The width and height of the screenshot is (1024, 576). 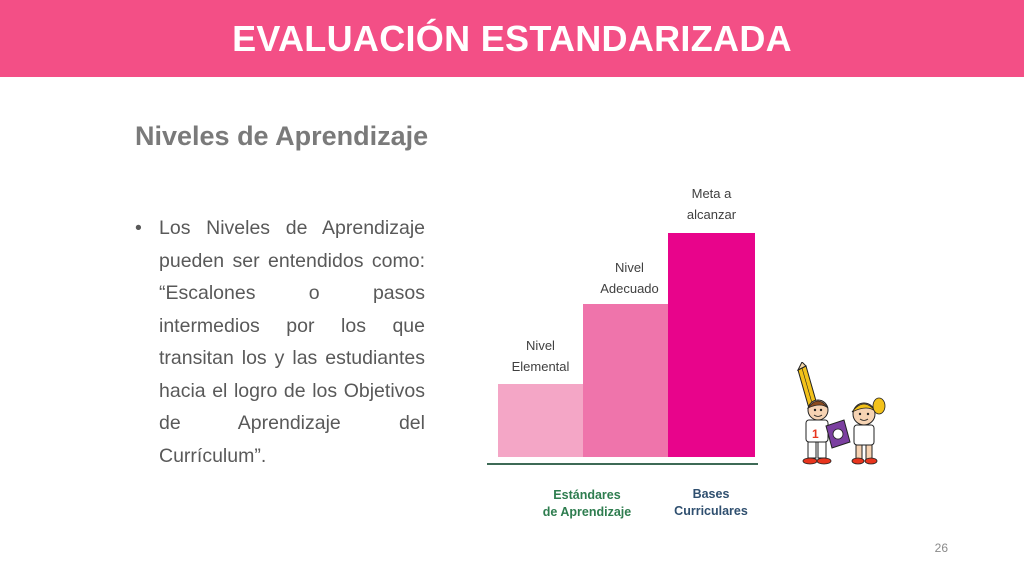 What do you see at coordinates (282, 136) in the screenshot?
I see `slide-subtitle: Niveles de Aprendizaje` at bounding box center [282, 136].